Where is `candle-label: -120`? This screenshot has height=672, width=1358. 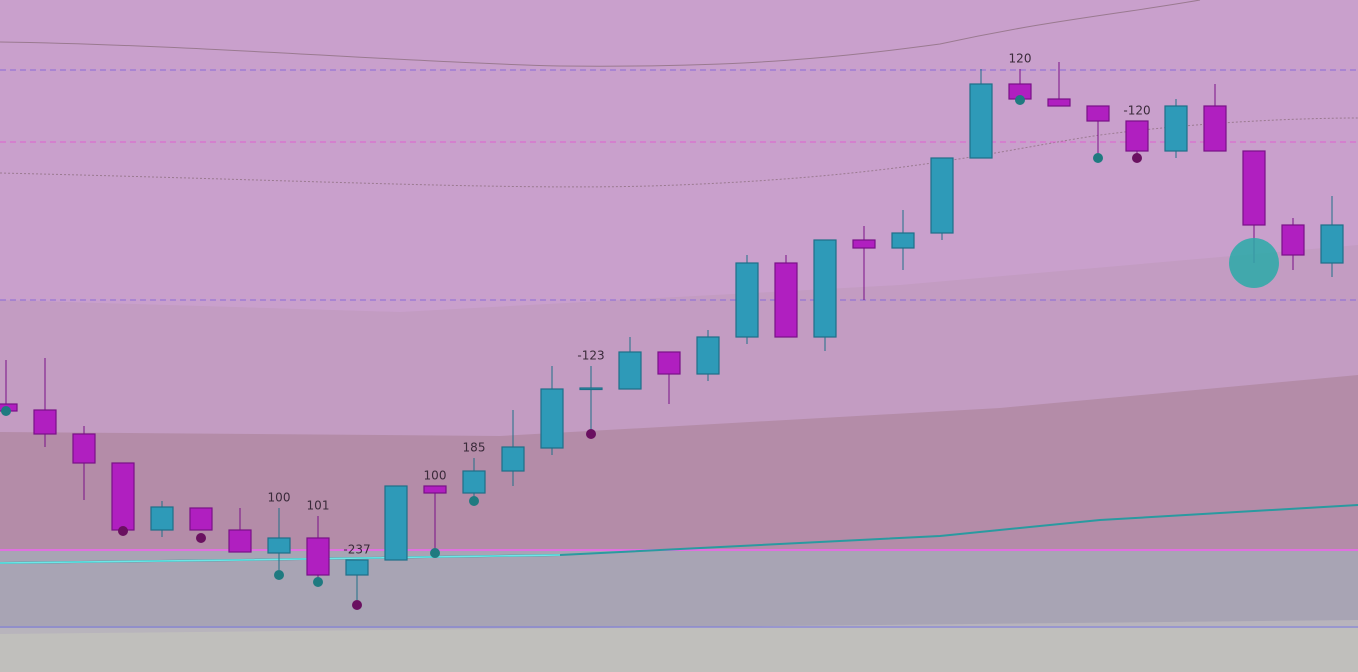
candle-label: -120 is located at coordinates (1136, 111).